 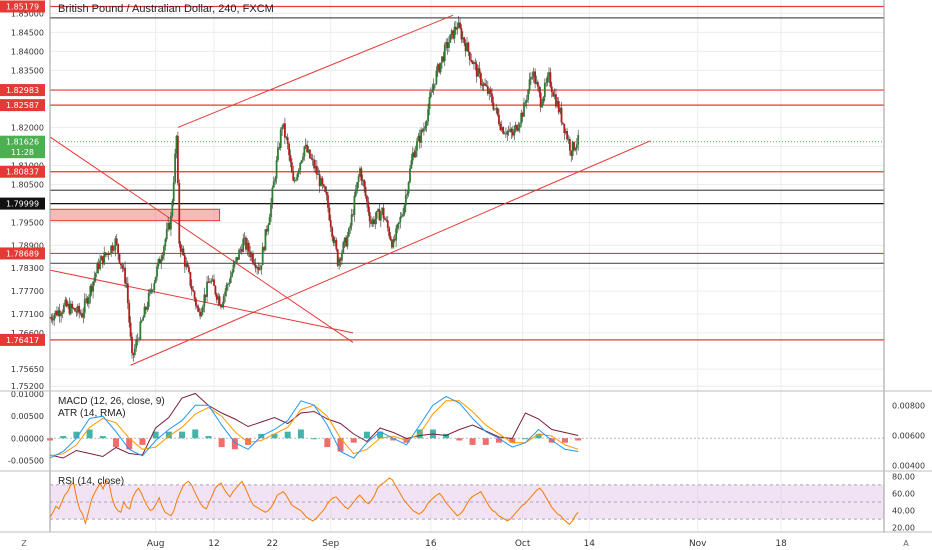 I want to click on zone-layer, so click(x=135, y=215).